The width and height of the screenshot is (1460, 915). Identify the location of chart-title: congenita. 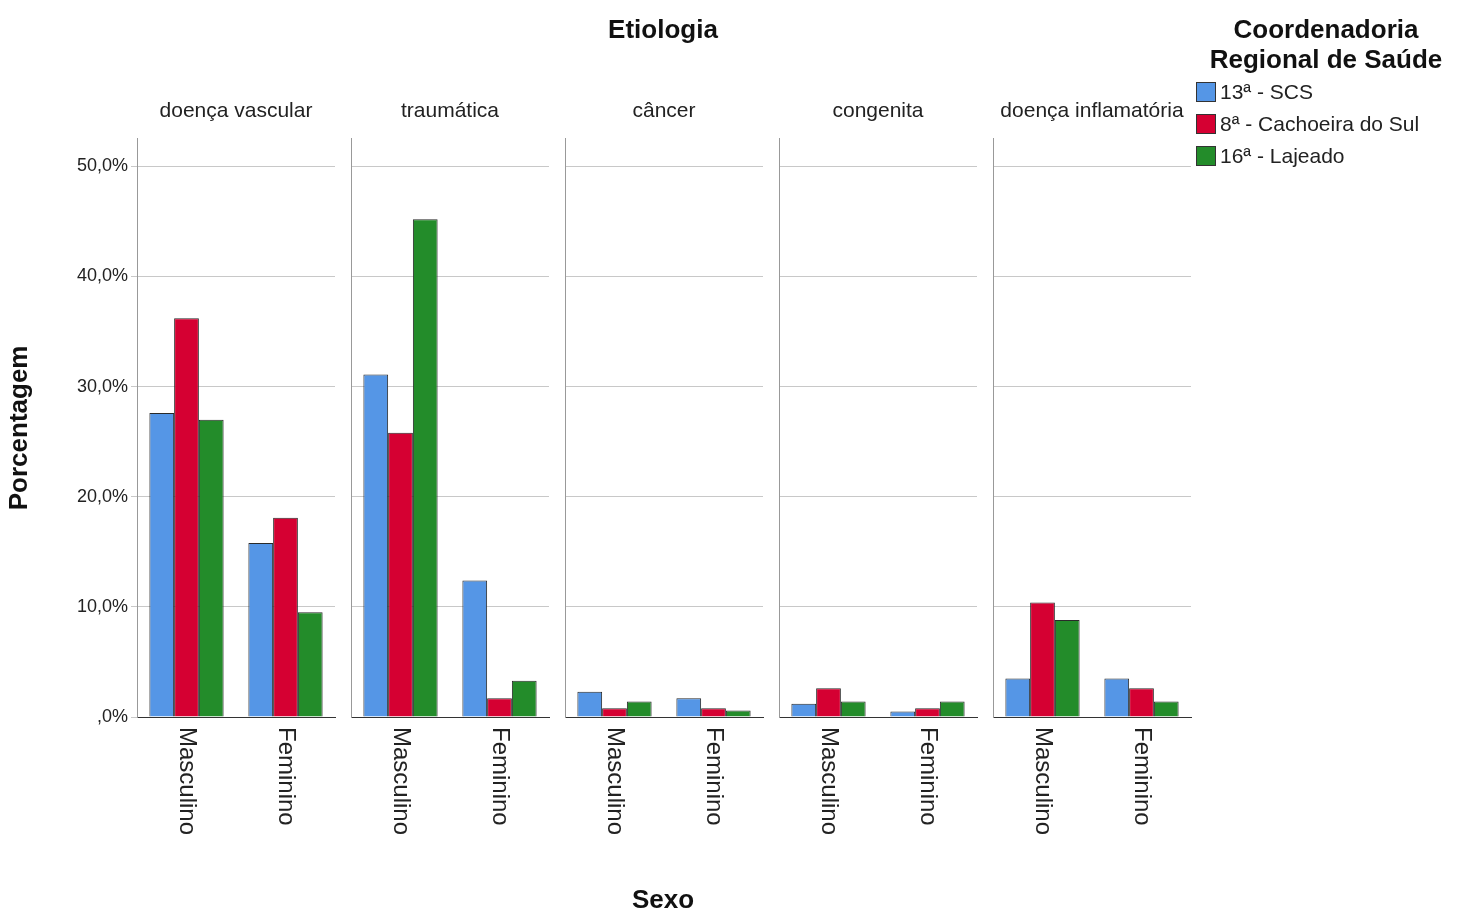
(878, 110).